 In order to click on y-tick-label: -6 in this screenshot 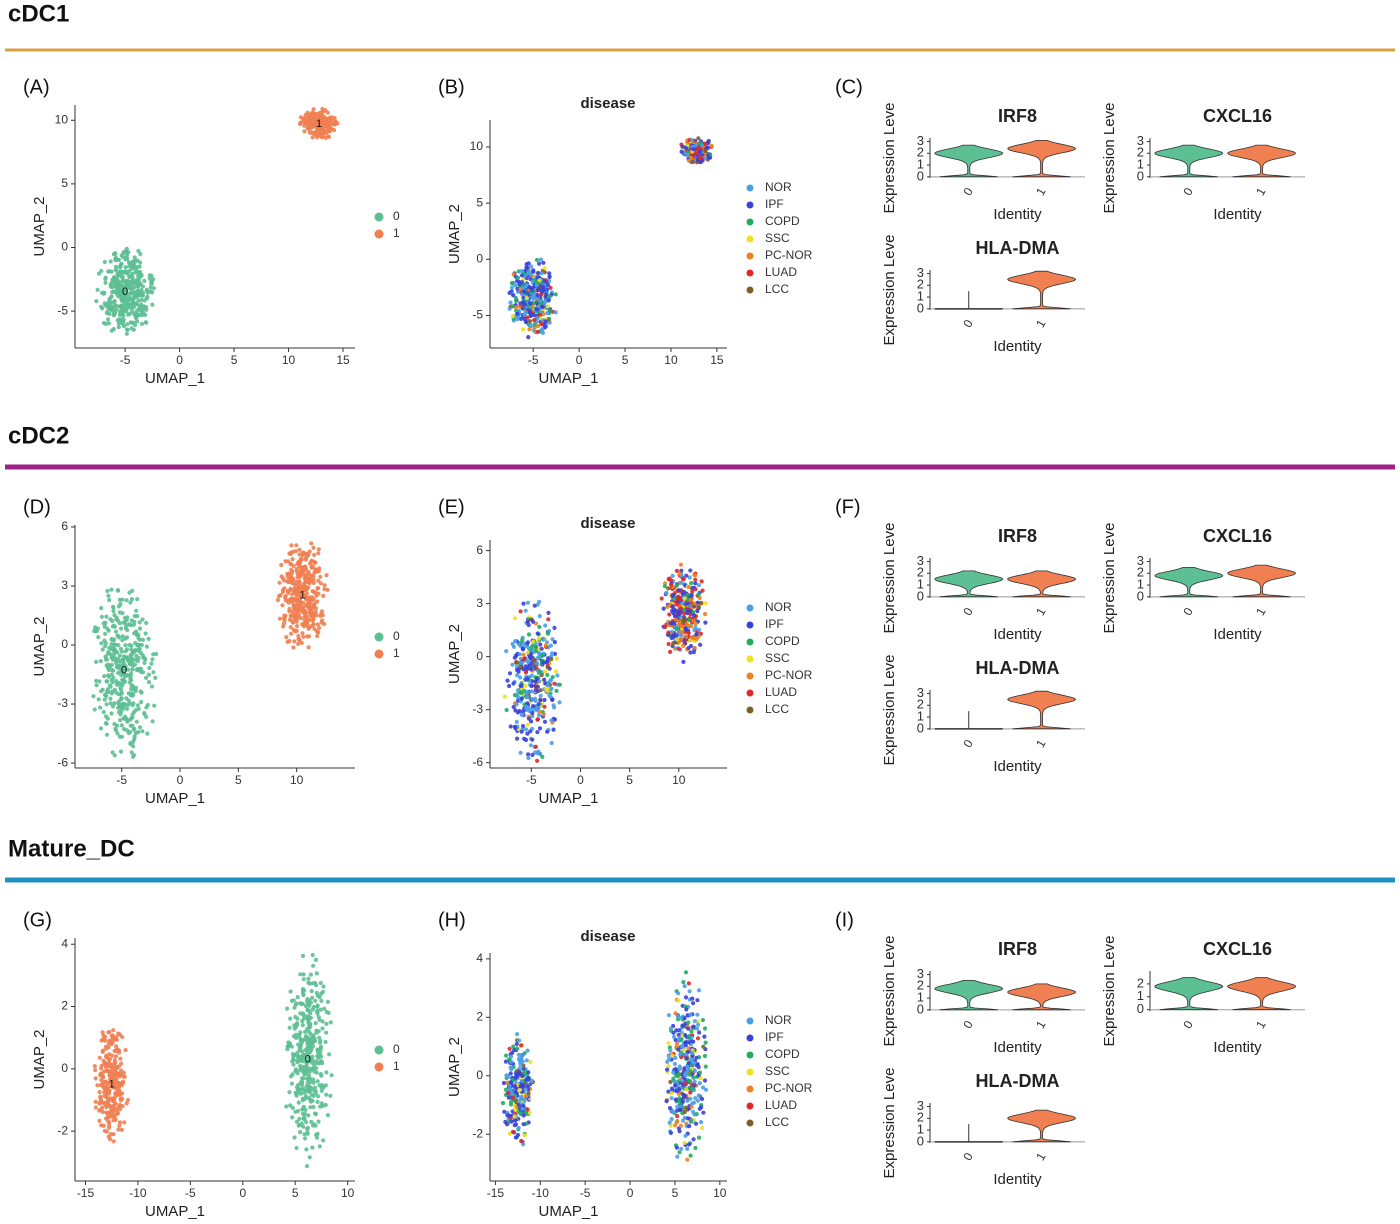, I will do `click(477, 762)`.